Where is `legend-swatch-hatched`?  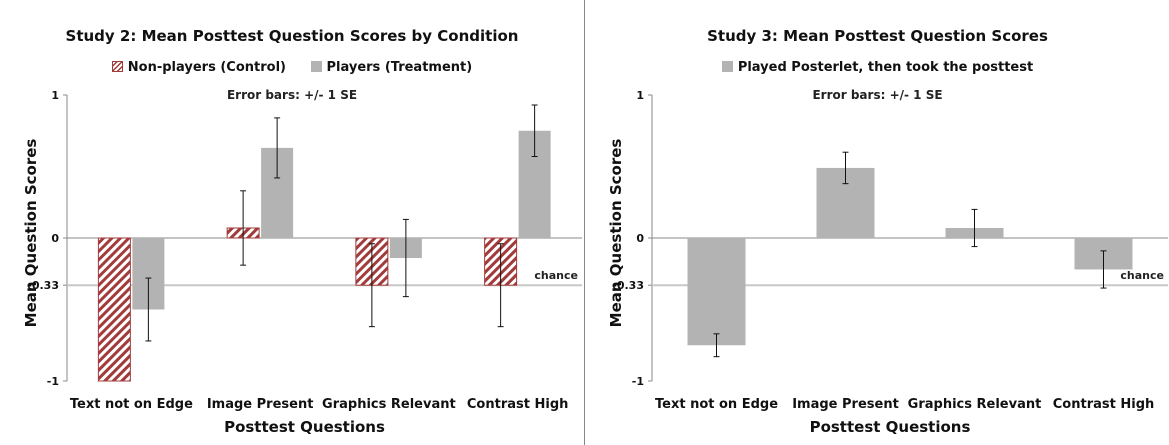
legend-swatch-hatched is located at coordinates (117, 66).